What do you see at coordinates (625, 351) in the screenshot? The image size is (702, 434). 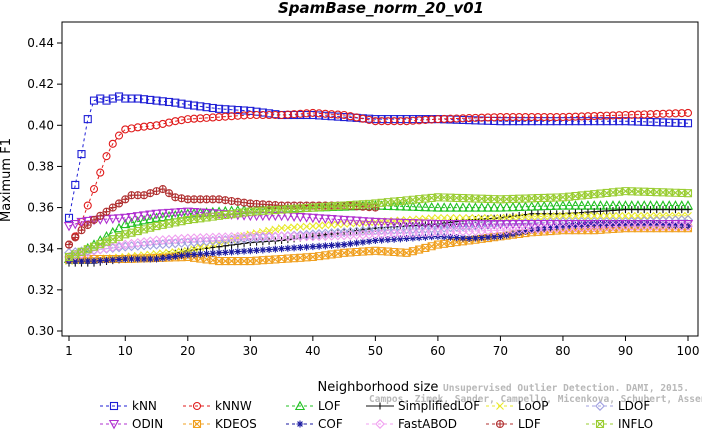 I see `x-tick-label-9: 90` at bounding box center [625, 351].